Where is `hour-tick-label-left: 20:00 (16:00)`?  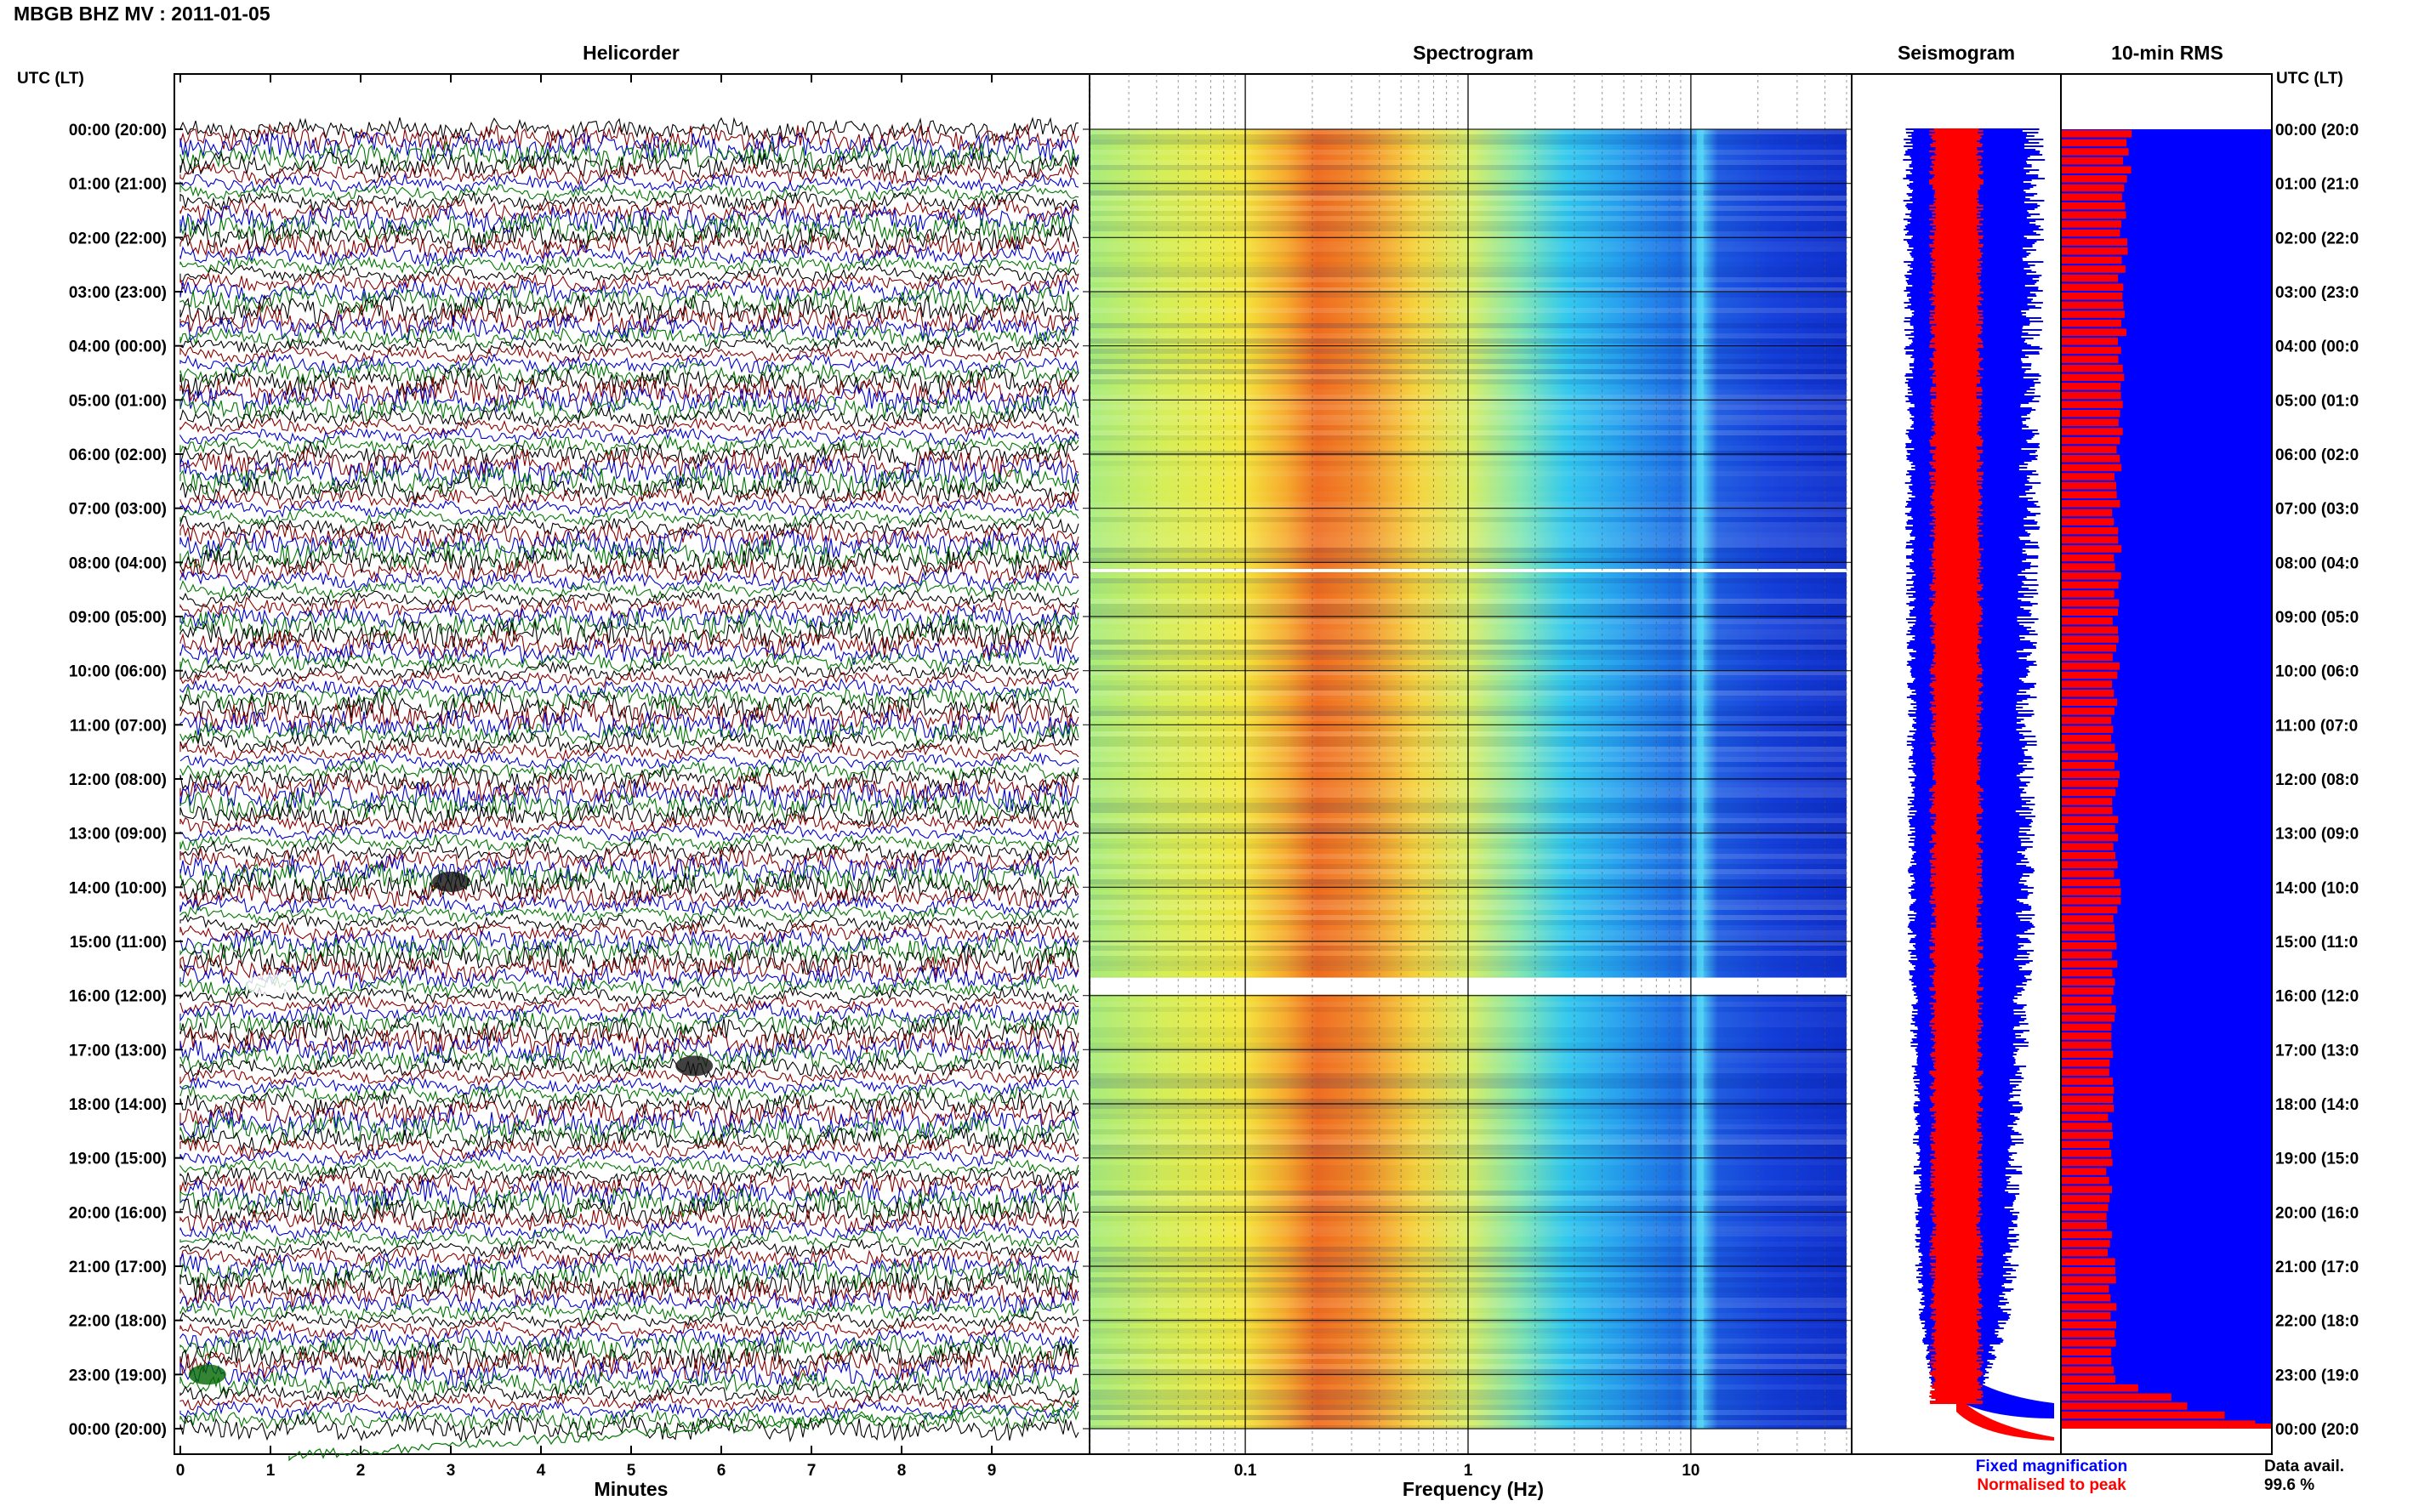 hour-tick-label-left: 20:00 (16:00) is located at coordinates (118, 1213).